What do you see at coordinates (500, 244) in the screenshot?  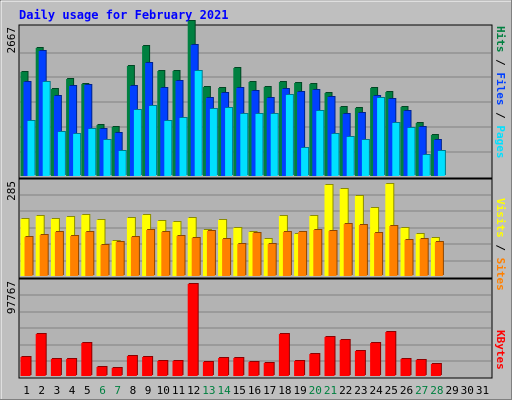 I see `panel2-legend: Visits / Sites` at bounding box center [500, 244].